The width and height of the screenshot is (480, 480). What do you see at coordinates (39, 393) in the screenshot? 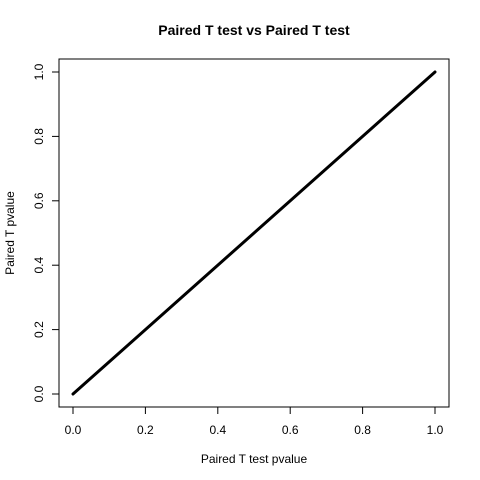
I see `y-tick-label: 0.0` at bounding box center [39, 393].